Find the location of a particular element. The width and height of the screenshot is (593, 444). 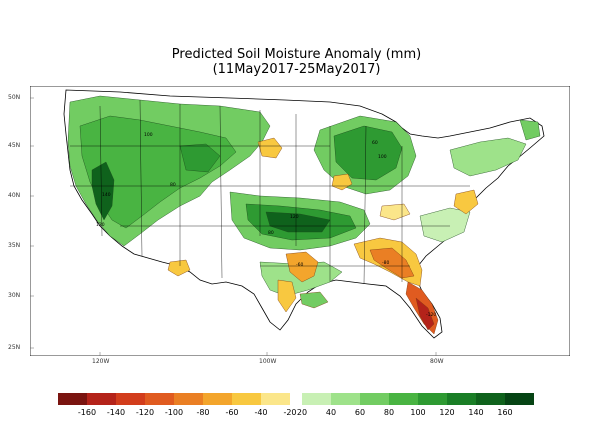

chart-title: Predicted Soil Moisture Anomaly (mm) is located at coordinates (296, 54).